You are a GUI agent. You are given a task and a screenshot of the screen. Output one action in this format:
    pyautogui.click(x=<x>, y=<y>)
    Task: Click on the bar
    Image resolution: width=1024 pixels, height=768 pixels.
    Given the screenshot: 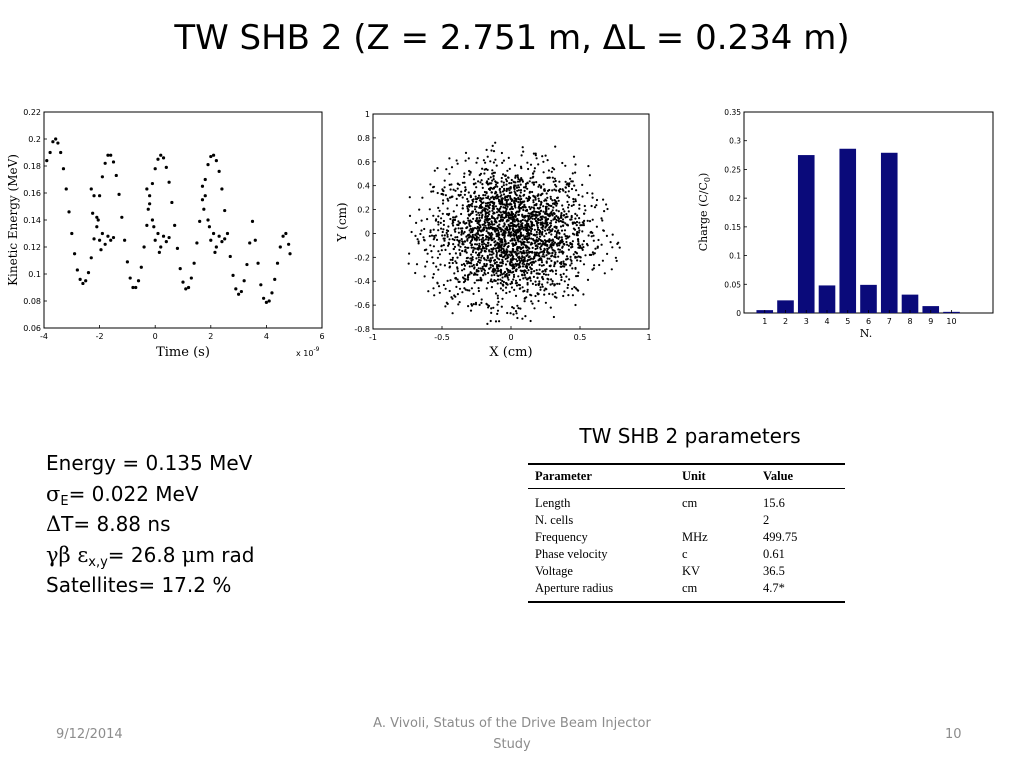 What is the action you would take?
    pyautogui.click(x=785, y=306)
    